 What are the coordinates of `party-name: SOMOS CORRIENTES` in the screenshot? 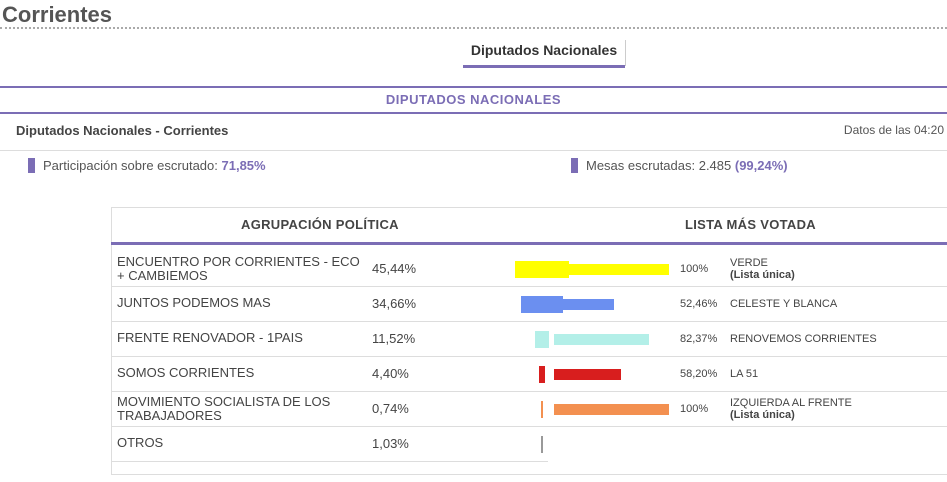 It's located at (186, 372).